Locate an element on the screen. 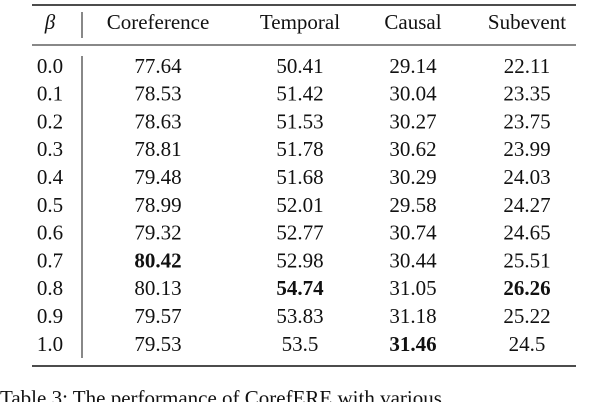 The width and height of the screenshot is (592, 402). cell: 79.48 is located at coordinates (157, 177).